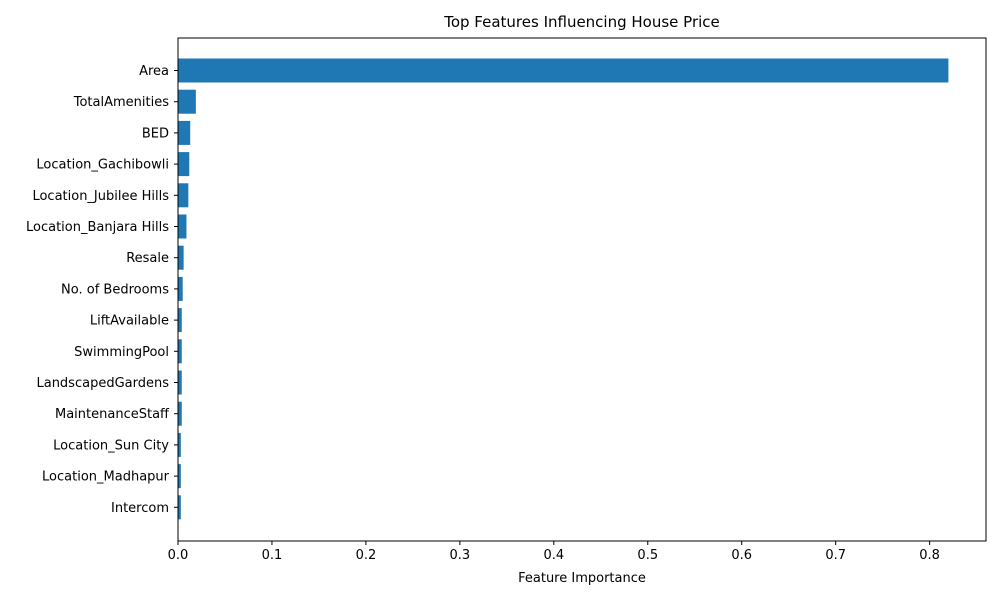 The image size is (1000, 600). I want to click on bar-location-gachibowli, so click(184, 164).